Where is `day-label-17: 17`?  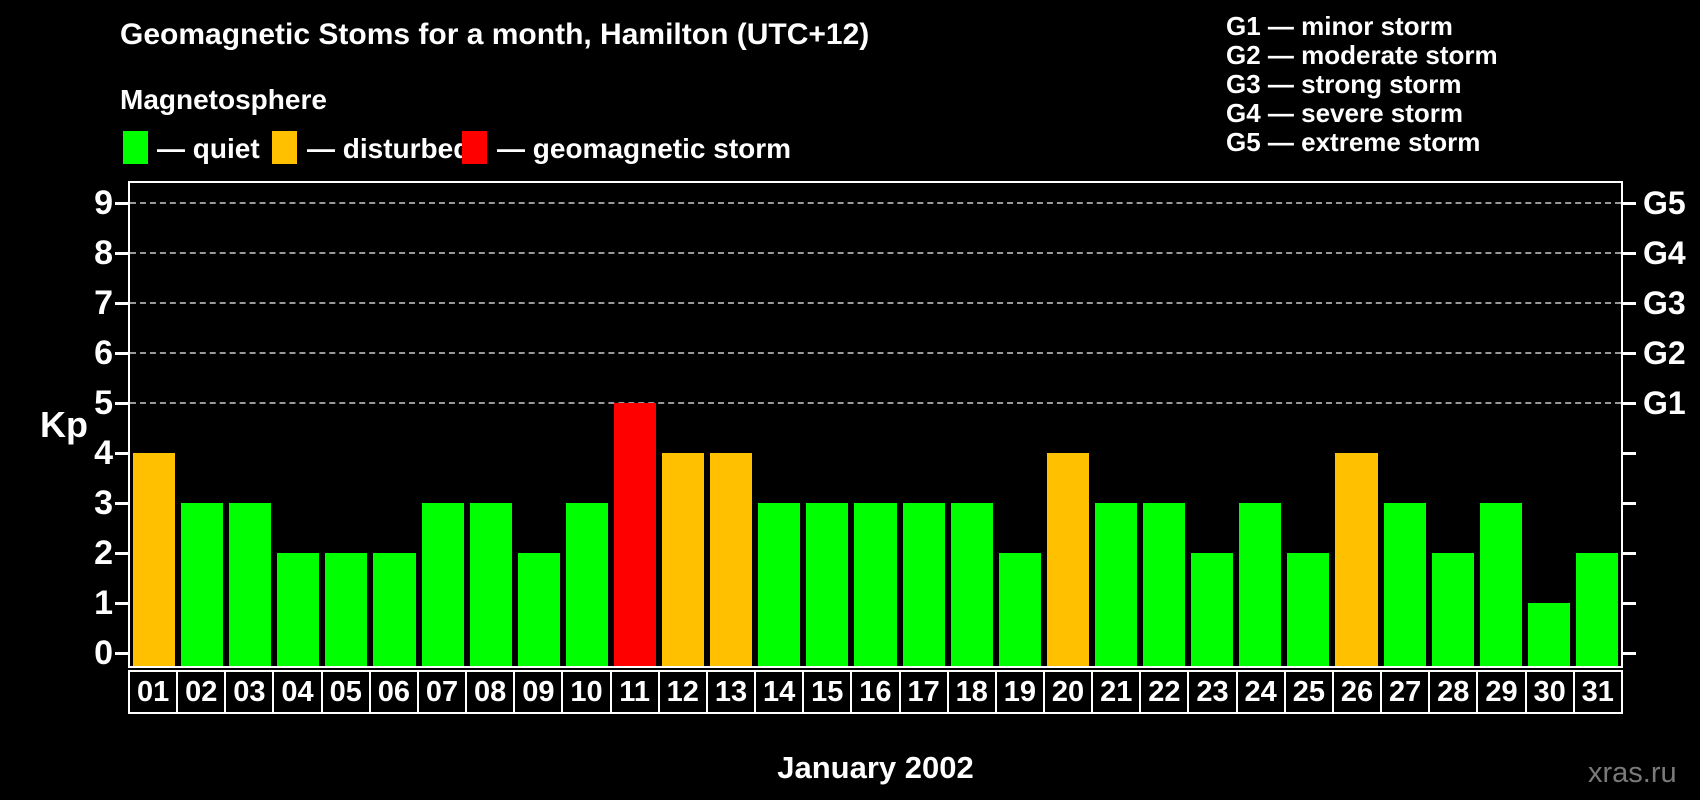 day-label-17: 17 is located at coordinates (925, 692).